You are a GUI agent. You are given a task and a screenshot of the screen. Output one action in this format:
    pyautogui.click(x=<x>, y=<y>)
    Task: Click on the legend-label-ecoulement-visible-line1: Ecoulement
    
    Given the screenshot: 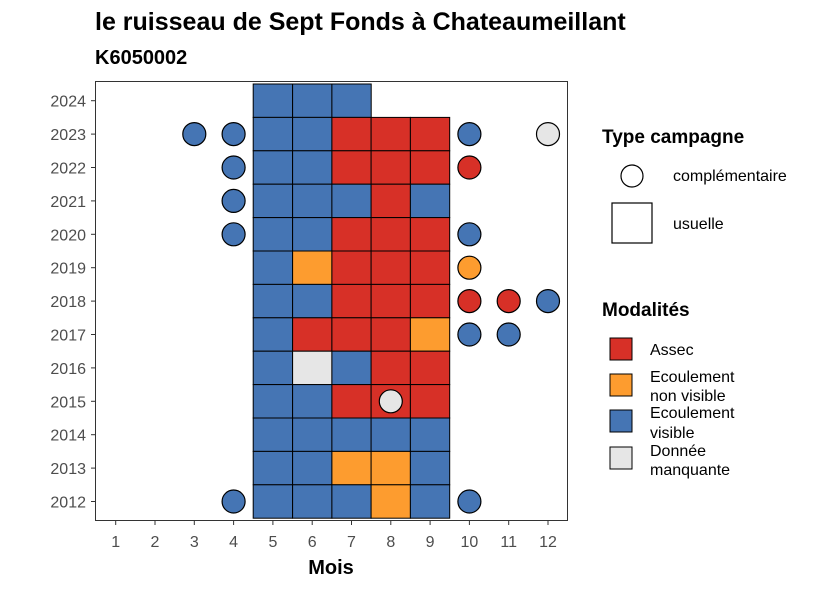 What is the action you would take?
    pyautogui.click(x=692, y=413)
    